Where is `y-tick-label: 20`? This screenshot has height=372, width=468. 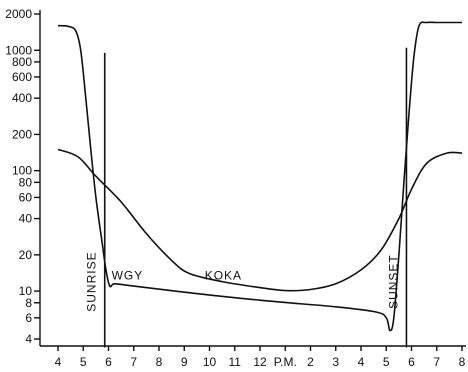 y-tick-label: 20 is located at coordinates (26, 255).